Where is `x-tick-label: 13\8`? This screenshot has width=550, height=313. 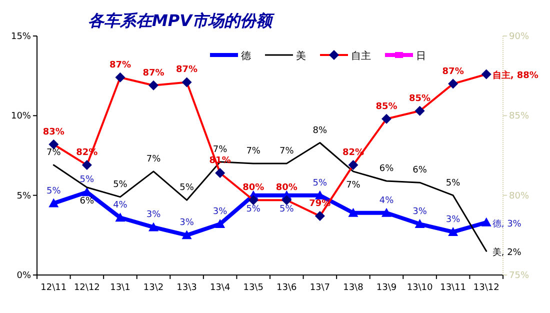
x-tick-label: 13\8 is located at coordinates (353, 288).